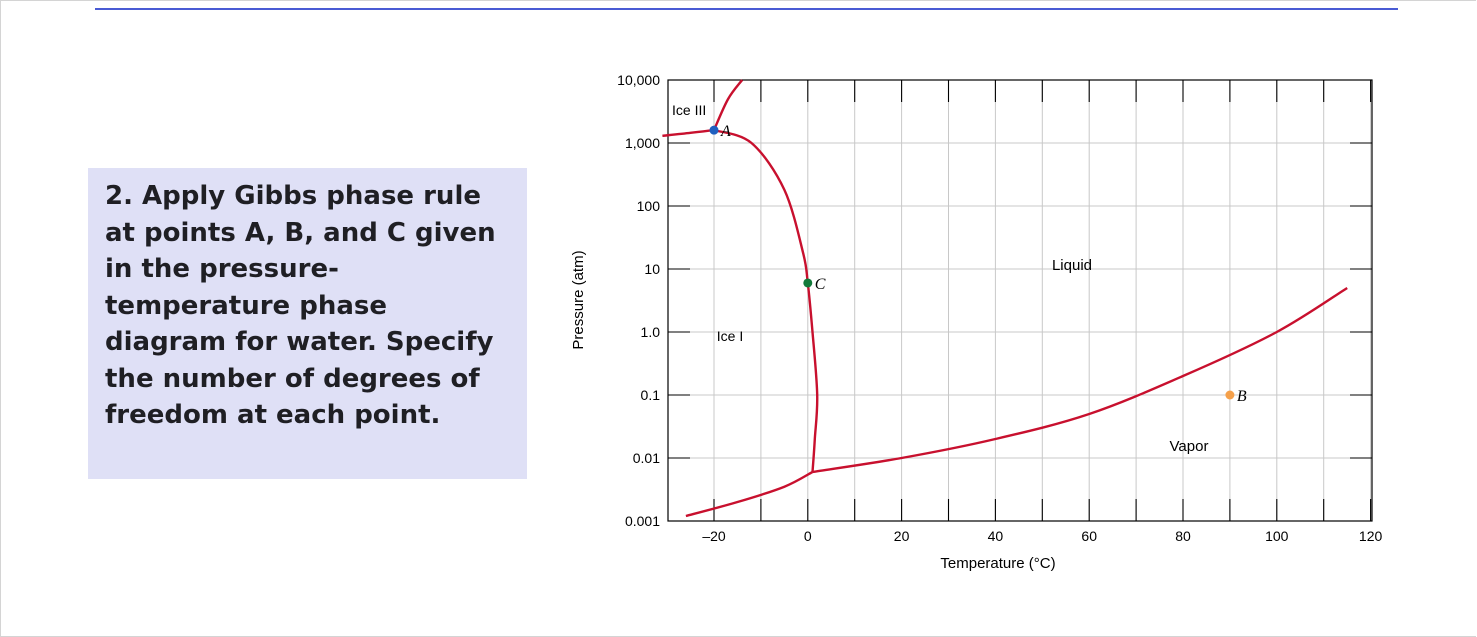 Image resolution: width=1477 pixels, height=637 pixels. Describe the element at coordinates (1371, 536) in the screenshot. I see `x-tick-label: 120` at that location.